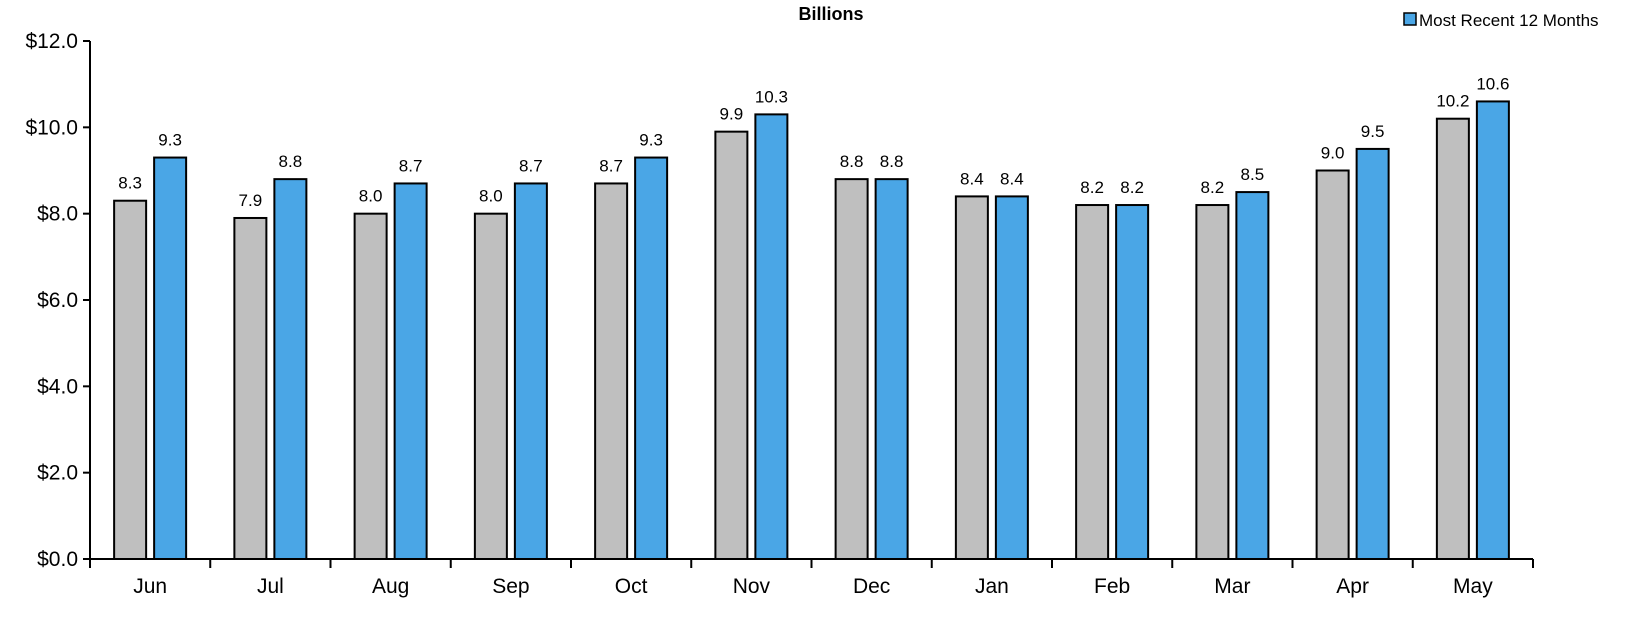  Describe the element at coordinates (1232, 586) in the screenshot. I see `x-category-label-mar: Mar` at that location.